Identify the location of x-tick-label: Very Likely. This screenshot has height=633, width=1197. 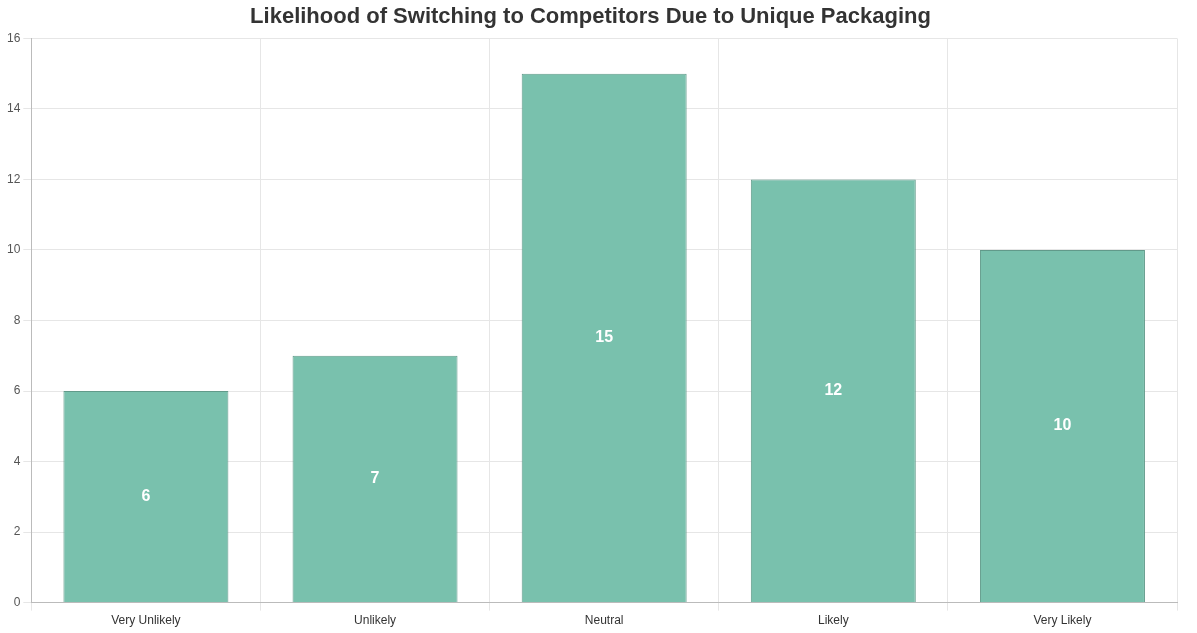
(1062, 620).